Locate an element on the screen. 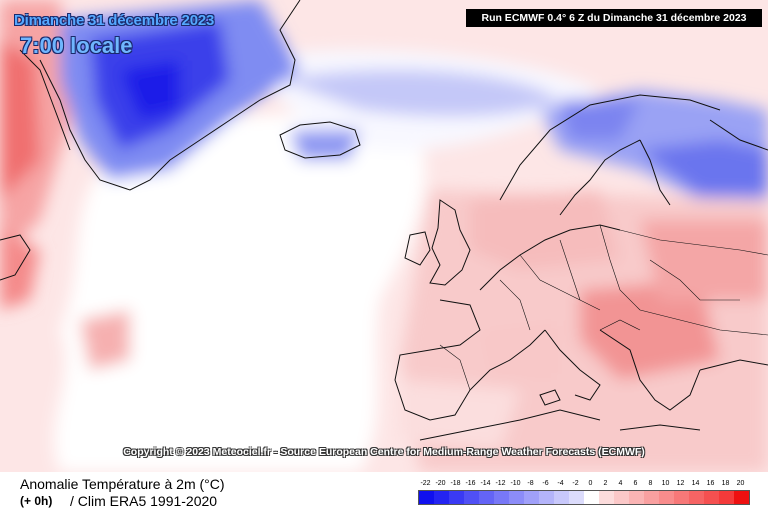  country-borders is located at coordinates (603, 307).